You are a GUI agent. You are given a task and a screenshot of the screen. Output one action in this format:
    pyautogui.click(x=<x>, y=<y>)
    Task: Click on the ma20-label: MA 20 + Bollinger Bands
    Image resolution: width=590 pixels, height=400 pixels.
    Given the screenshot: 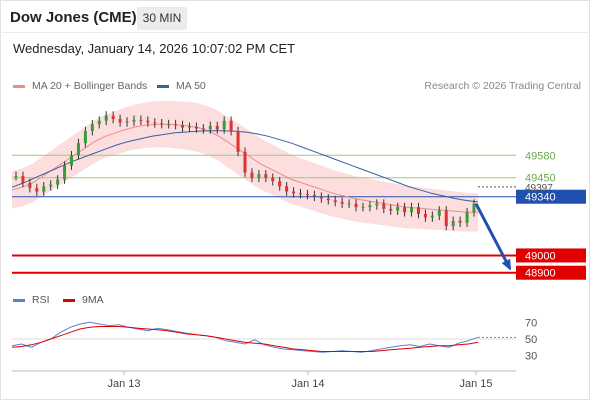 What is the action you would take?
    pyautogui.click(x=90, y=86)
    